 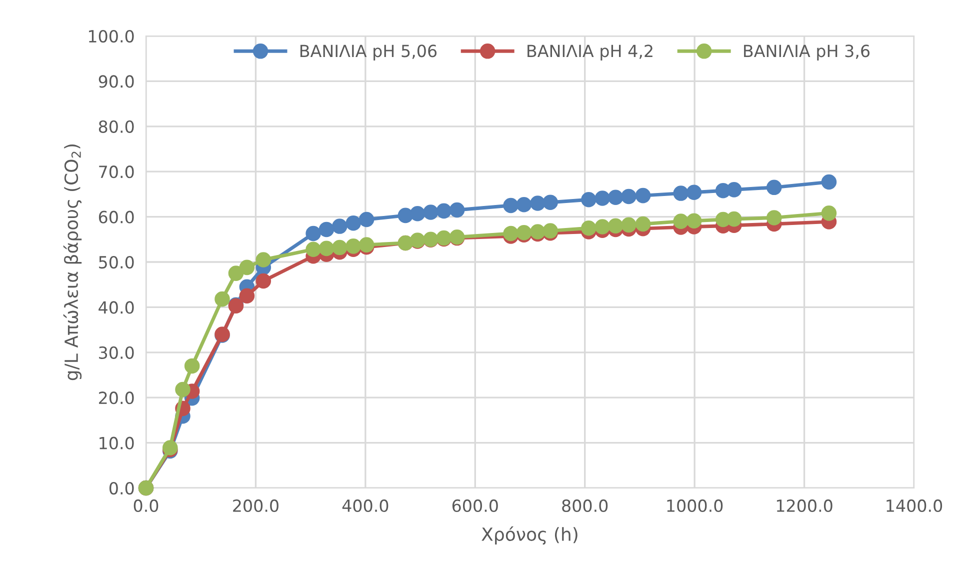 I want to click on y-tick-label: 30.0, so click(x=116, y=352).